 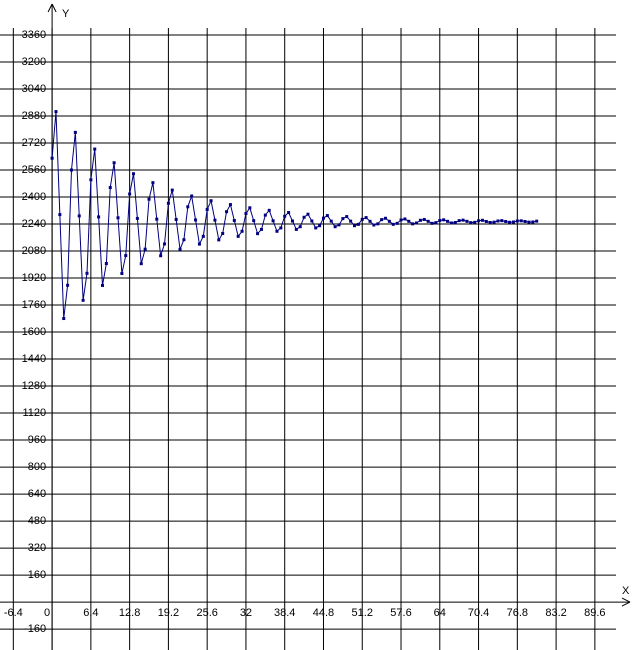 What do you see at coordinates (34, 170) in the screenshot?
I see `y-tick-label: 2560` at bounding box center [34, 170].